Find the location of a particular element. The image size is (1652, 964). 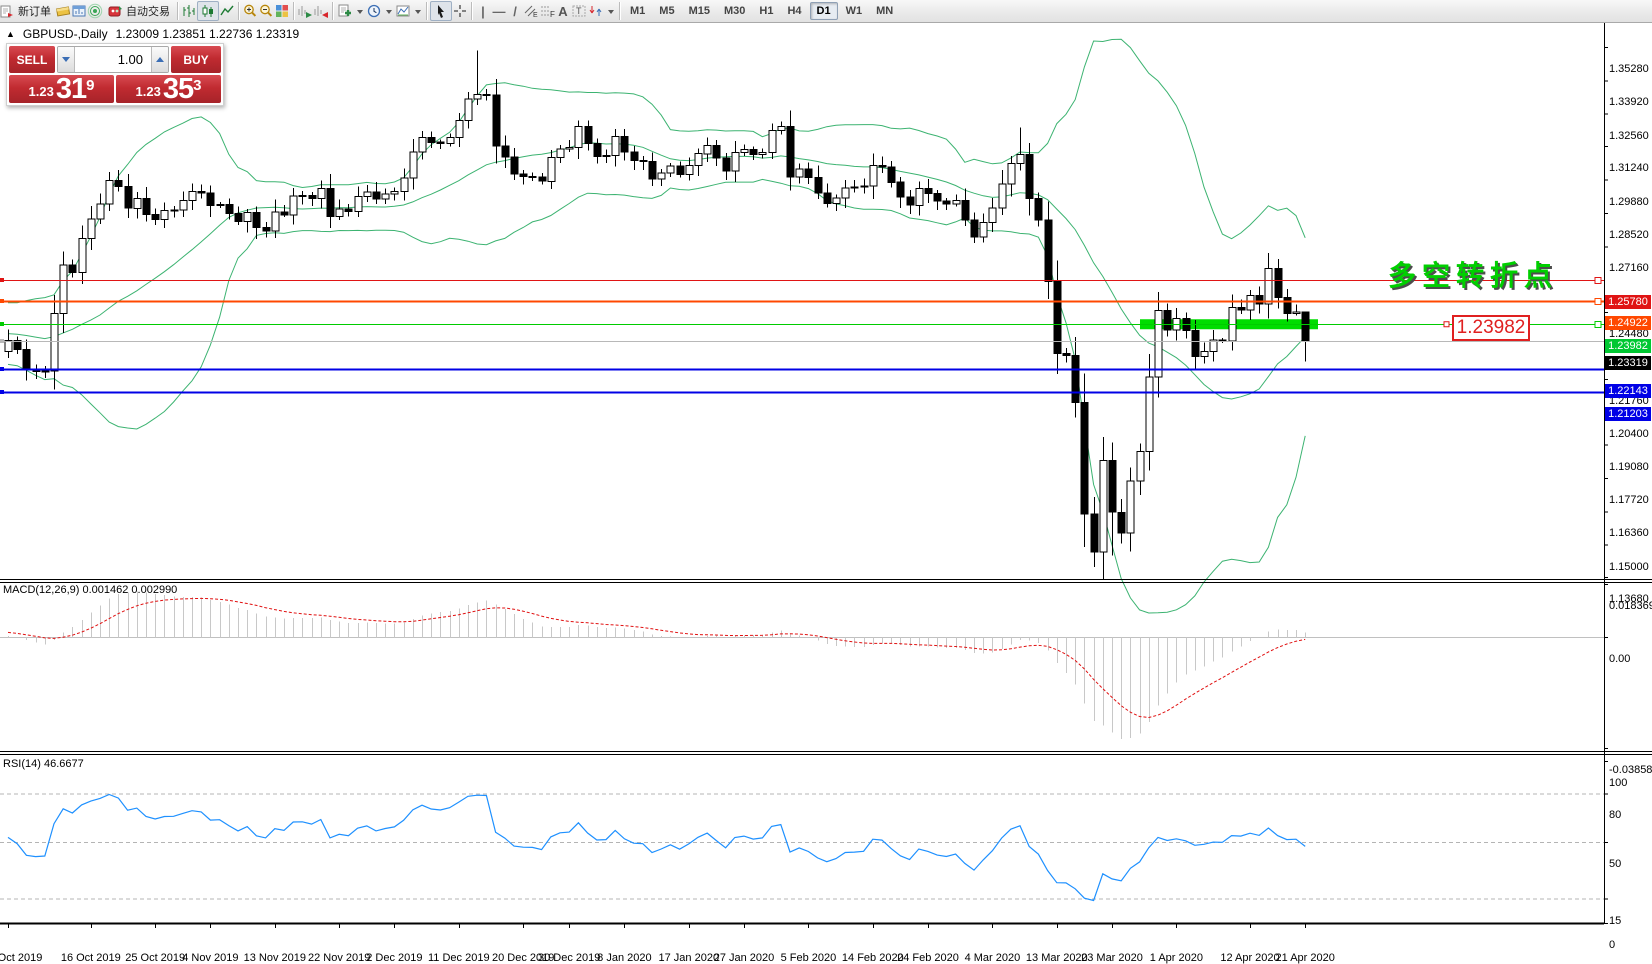

bid-price-big: 31 is located at coordinates (71, 89).